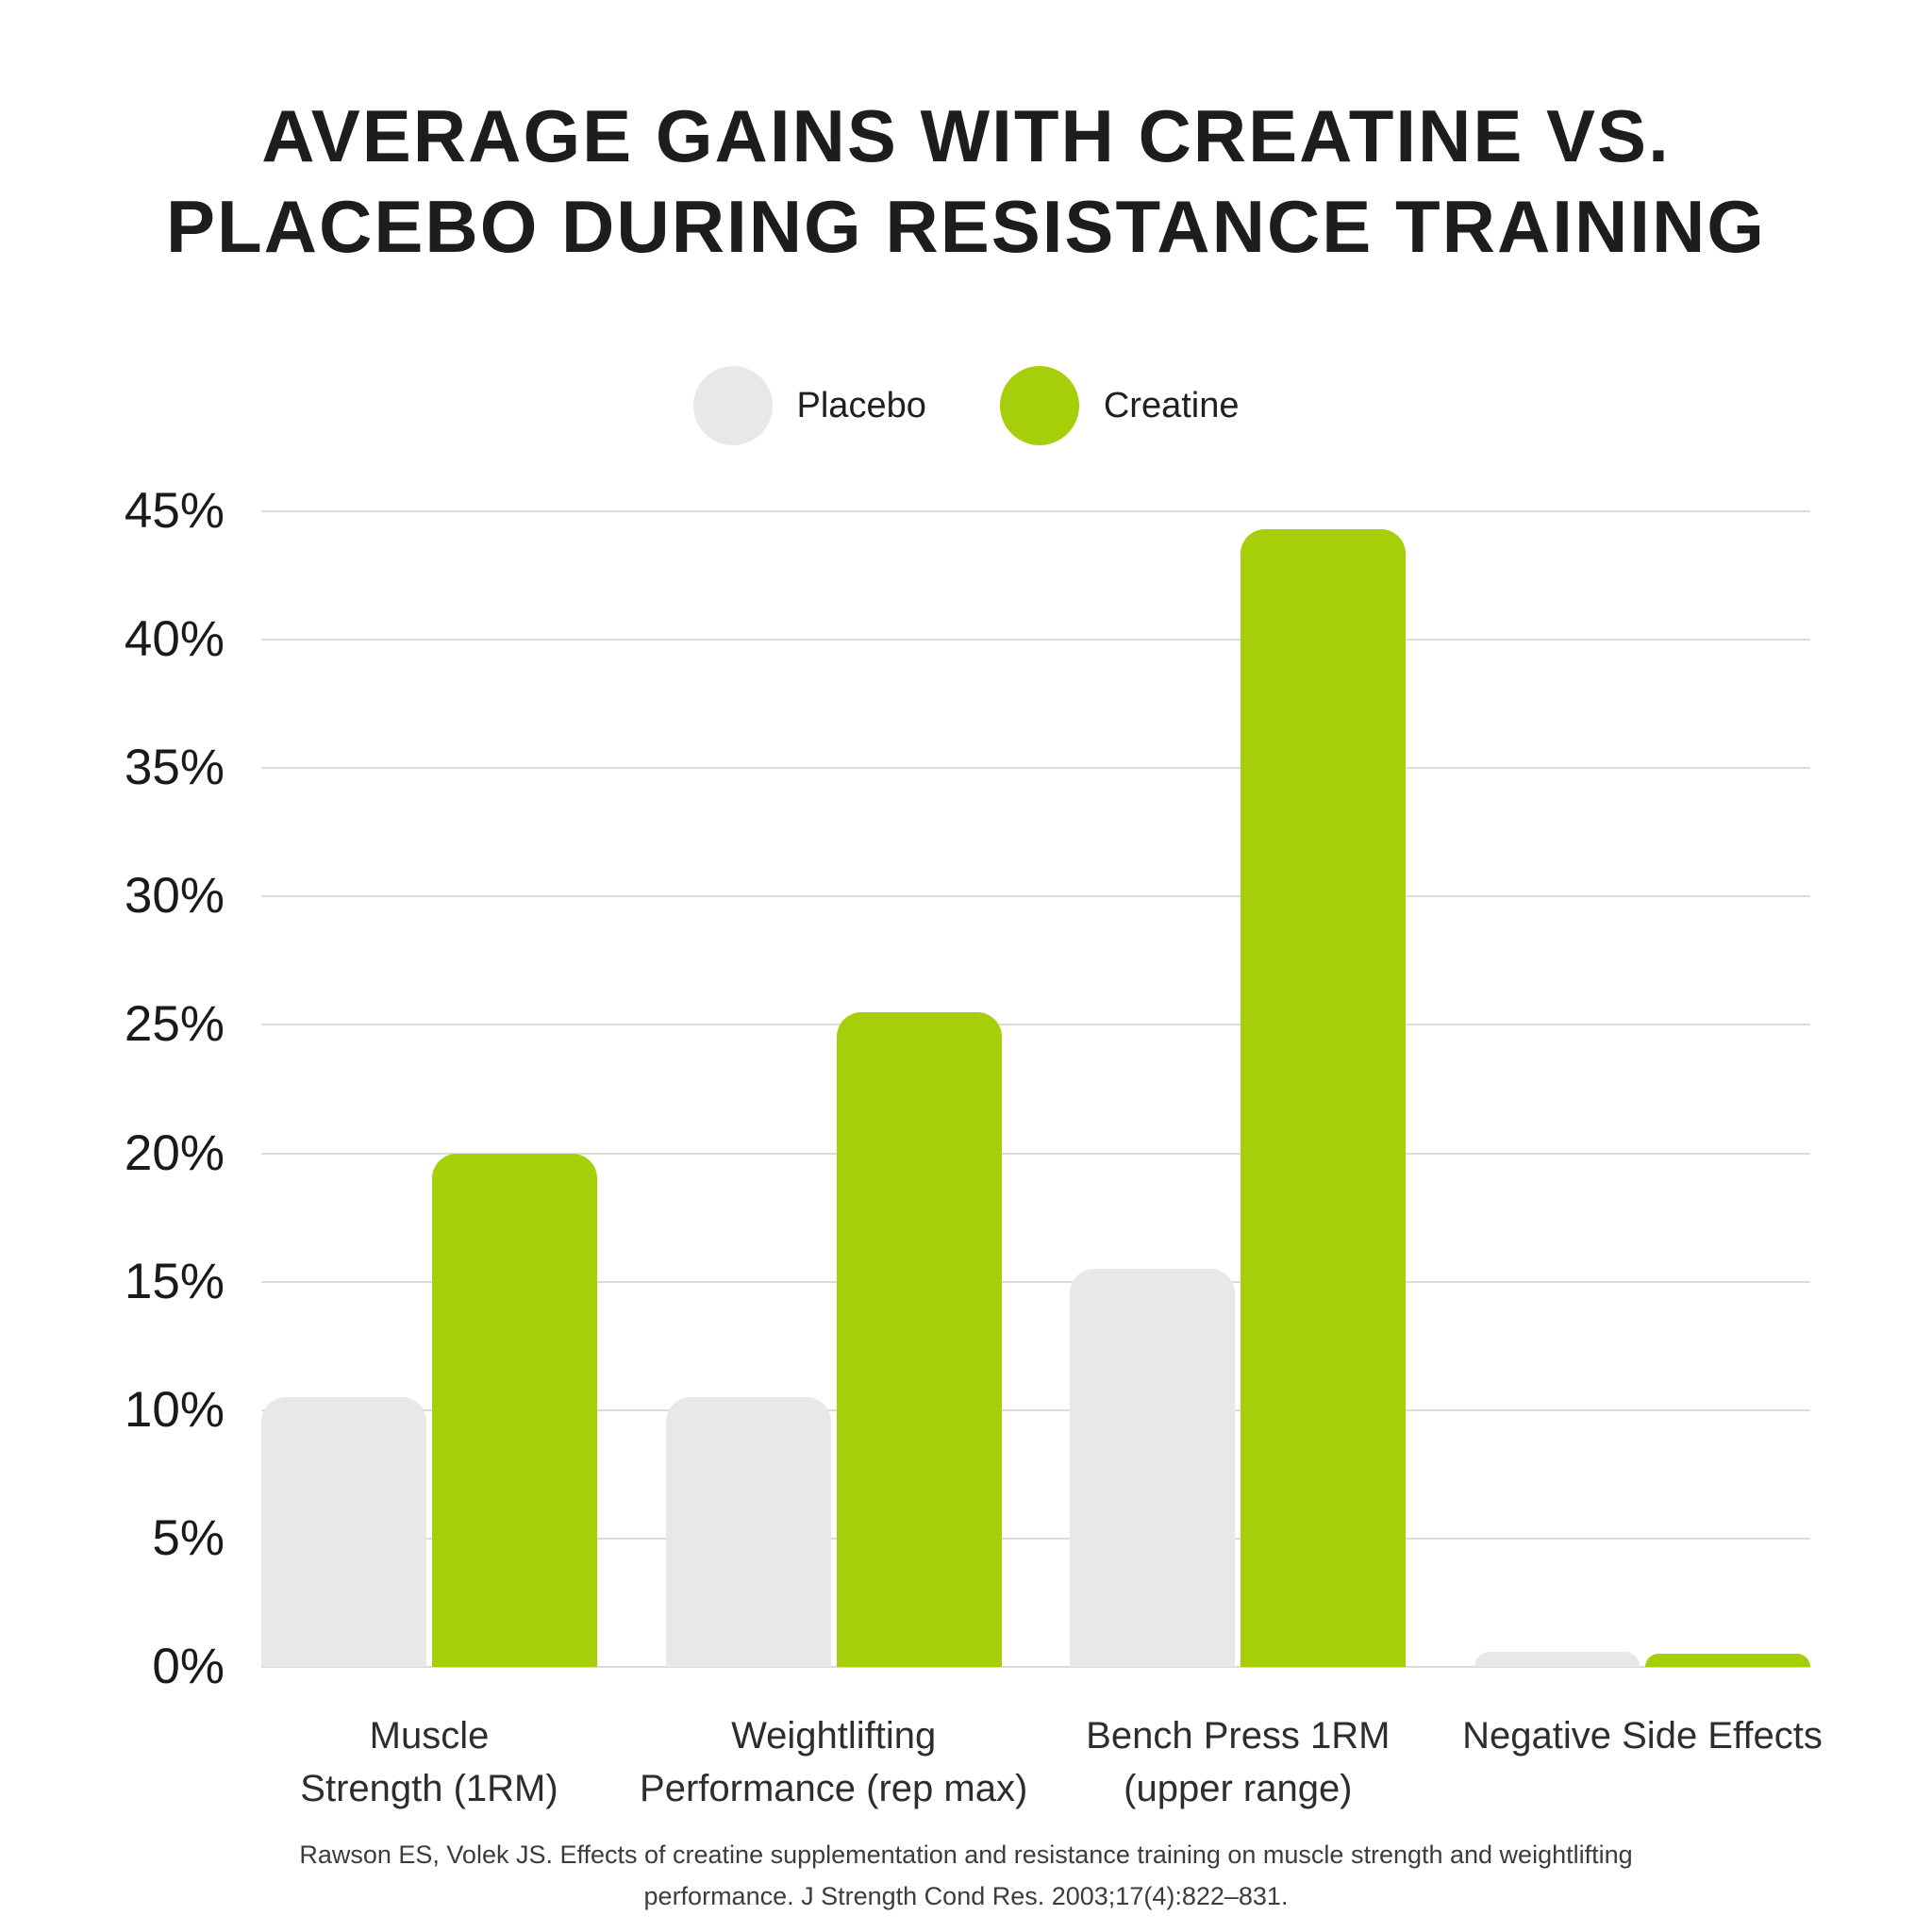  Describe the element at coordinates (1035, 640) in the screenshot. I see `gridline-40%` at that location.